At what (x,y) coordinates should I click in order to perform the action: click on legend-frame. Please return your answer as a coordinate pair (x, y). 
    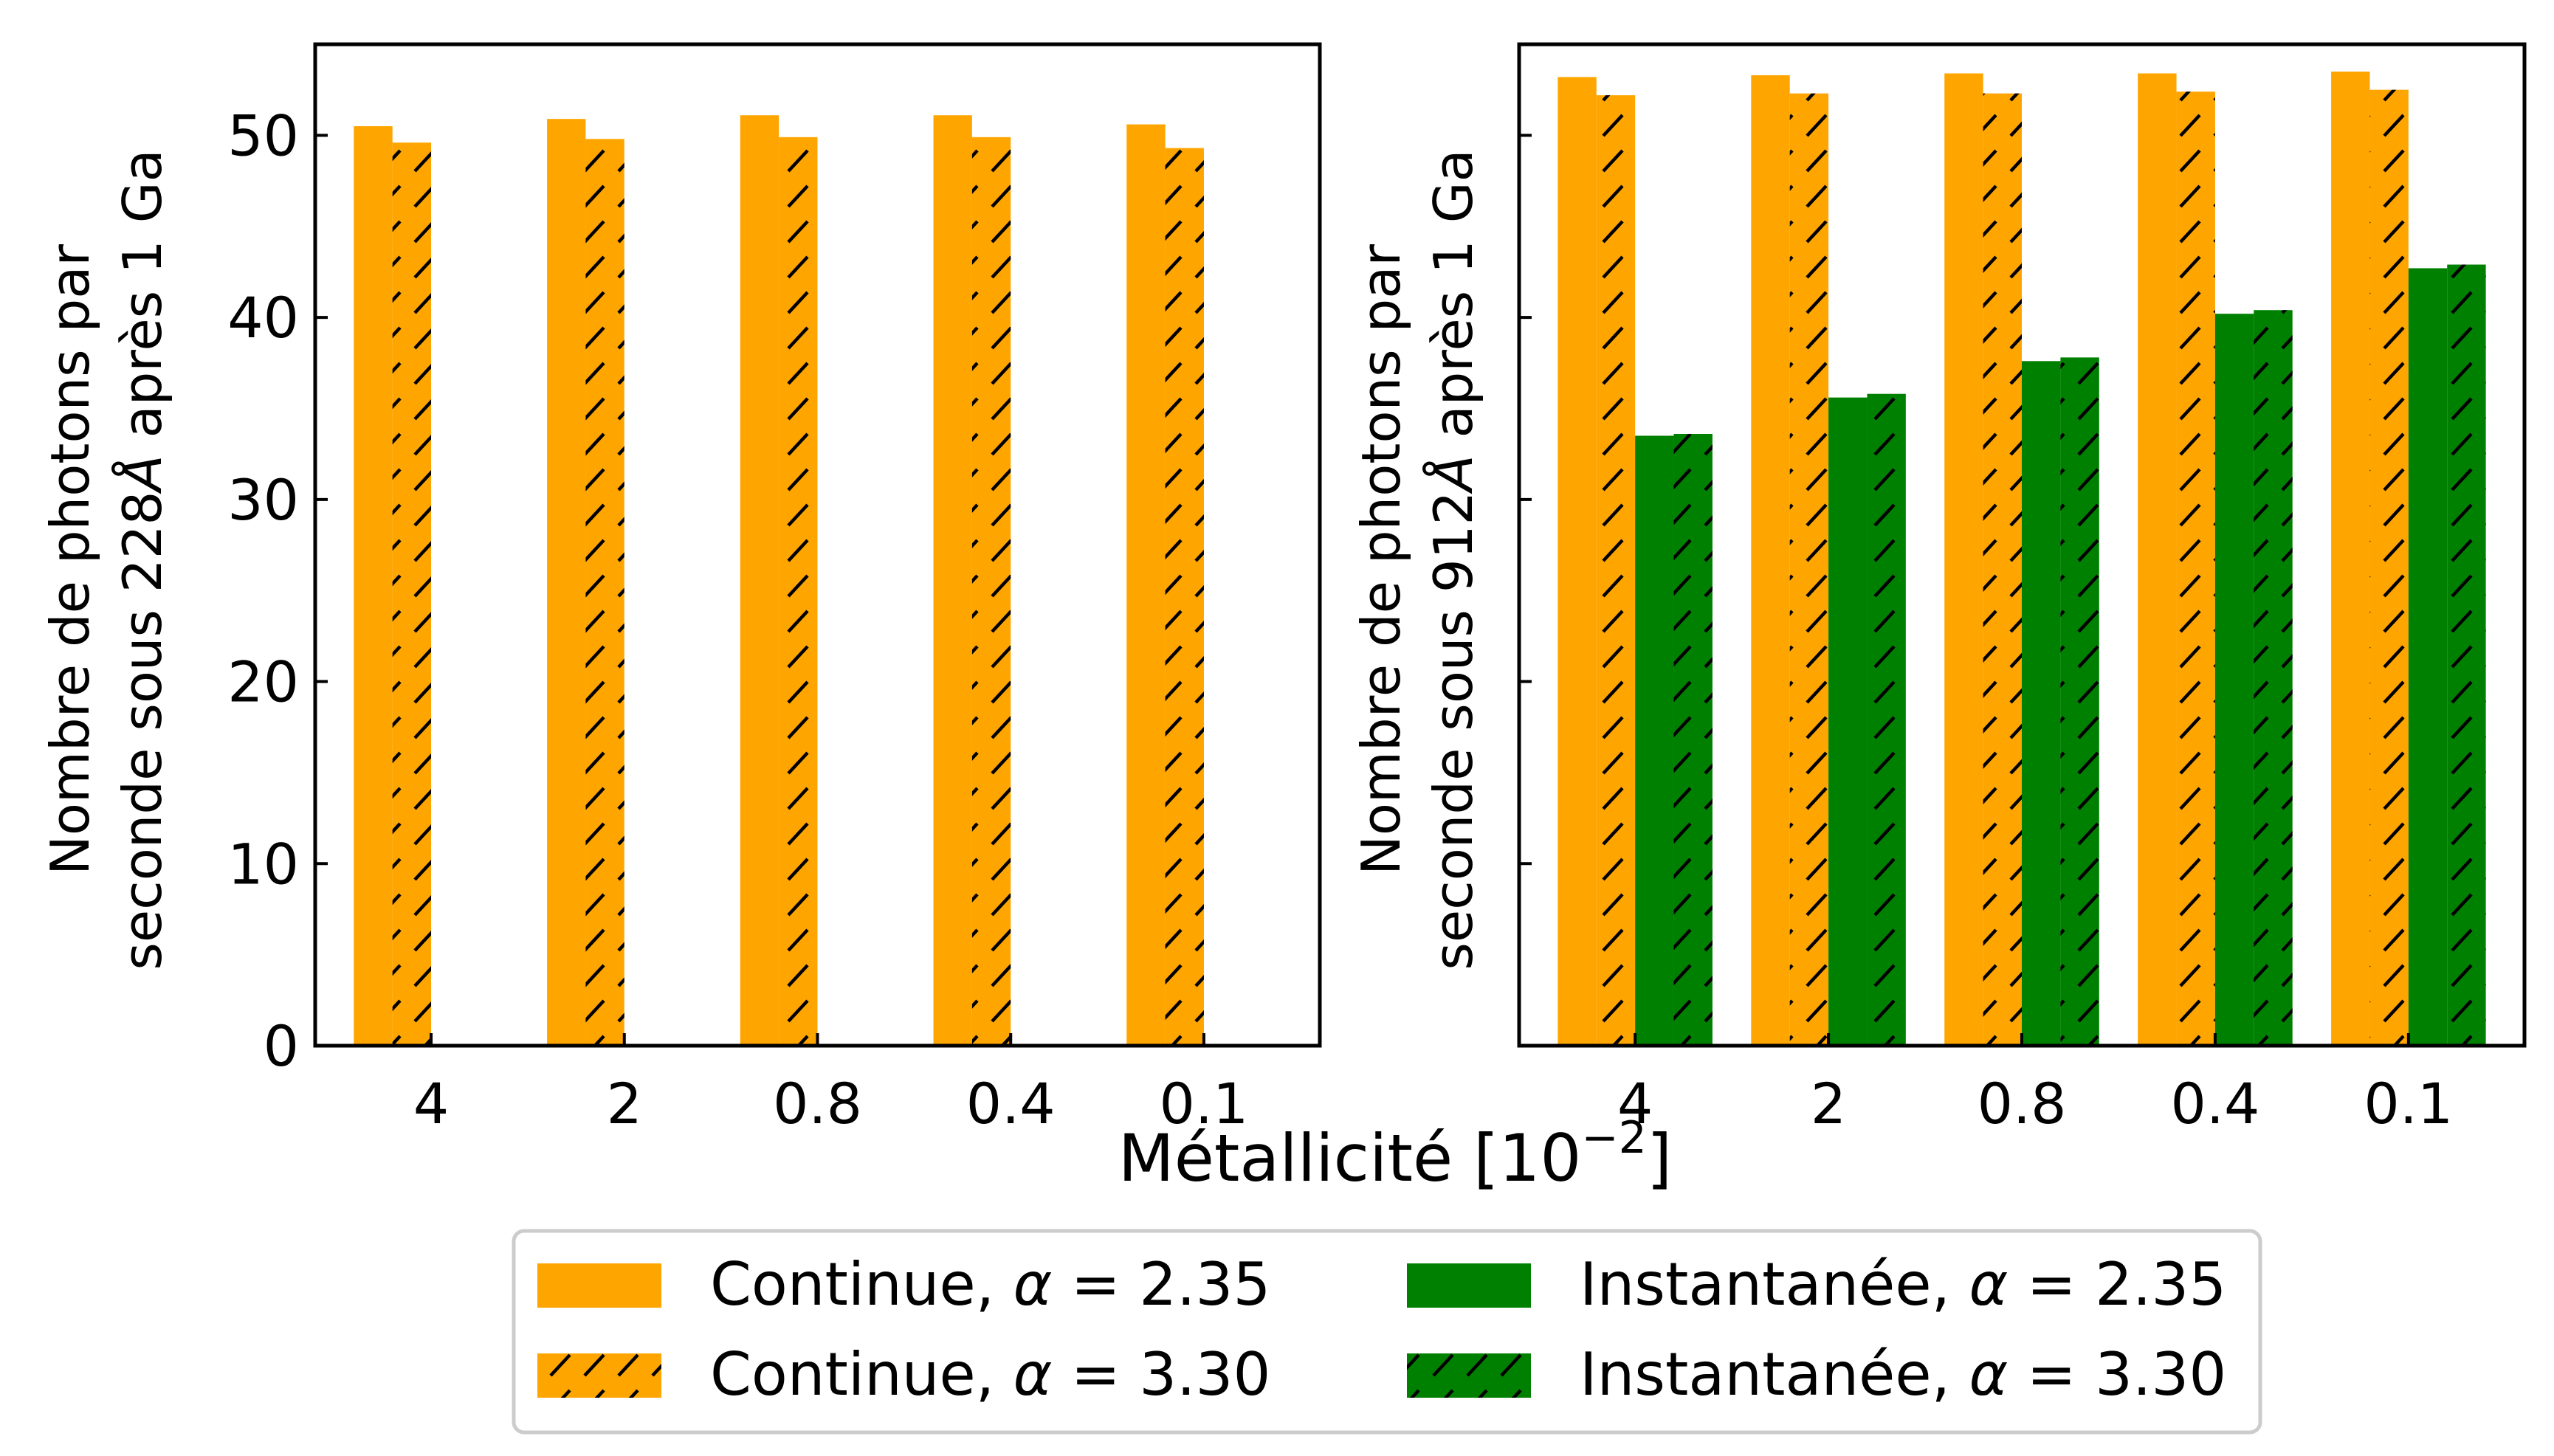
    Looking at the image, I should click on (1387, 1332).